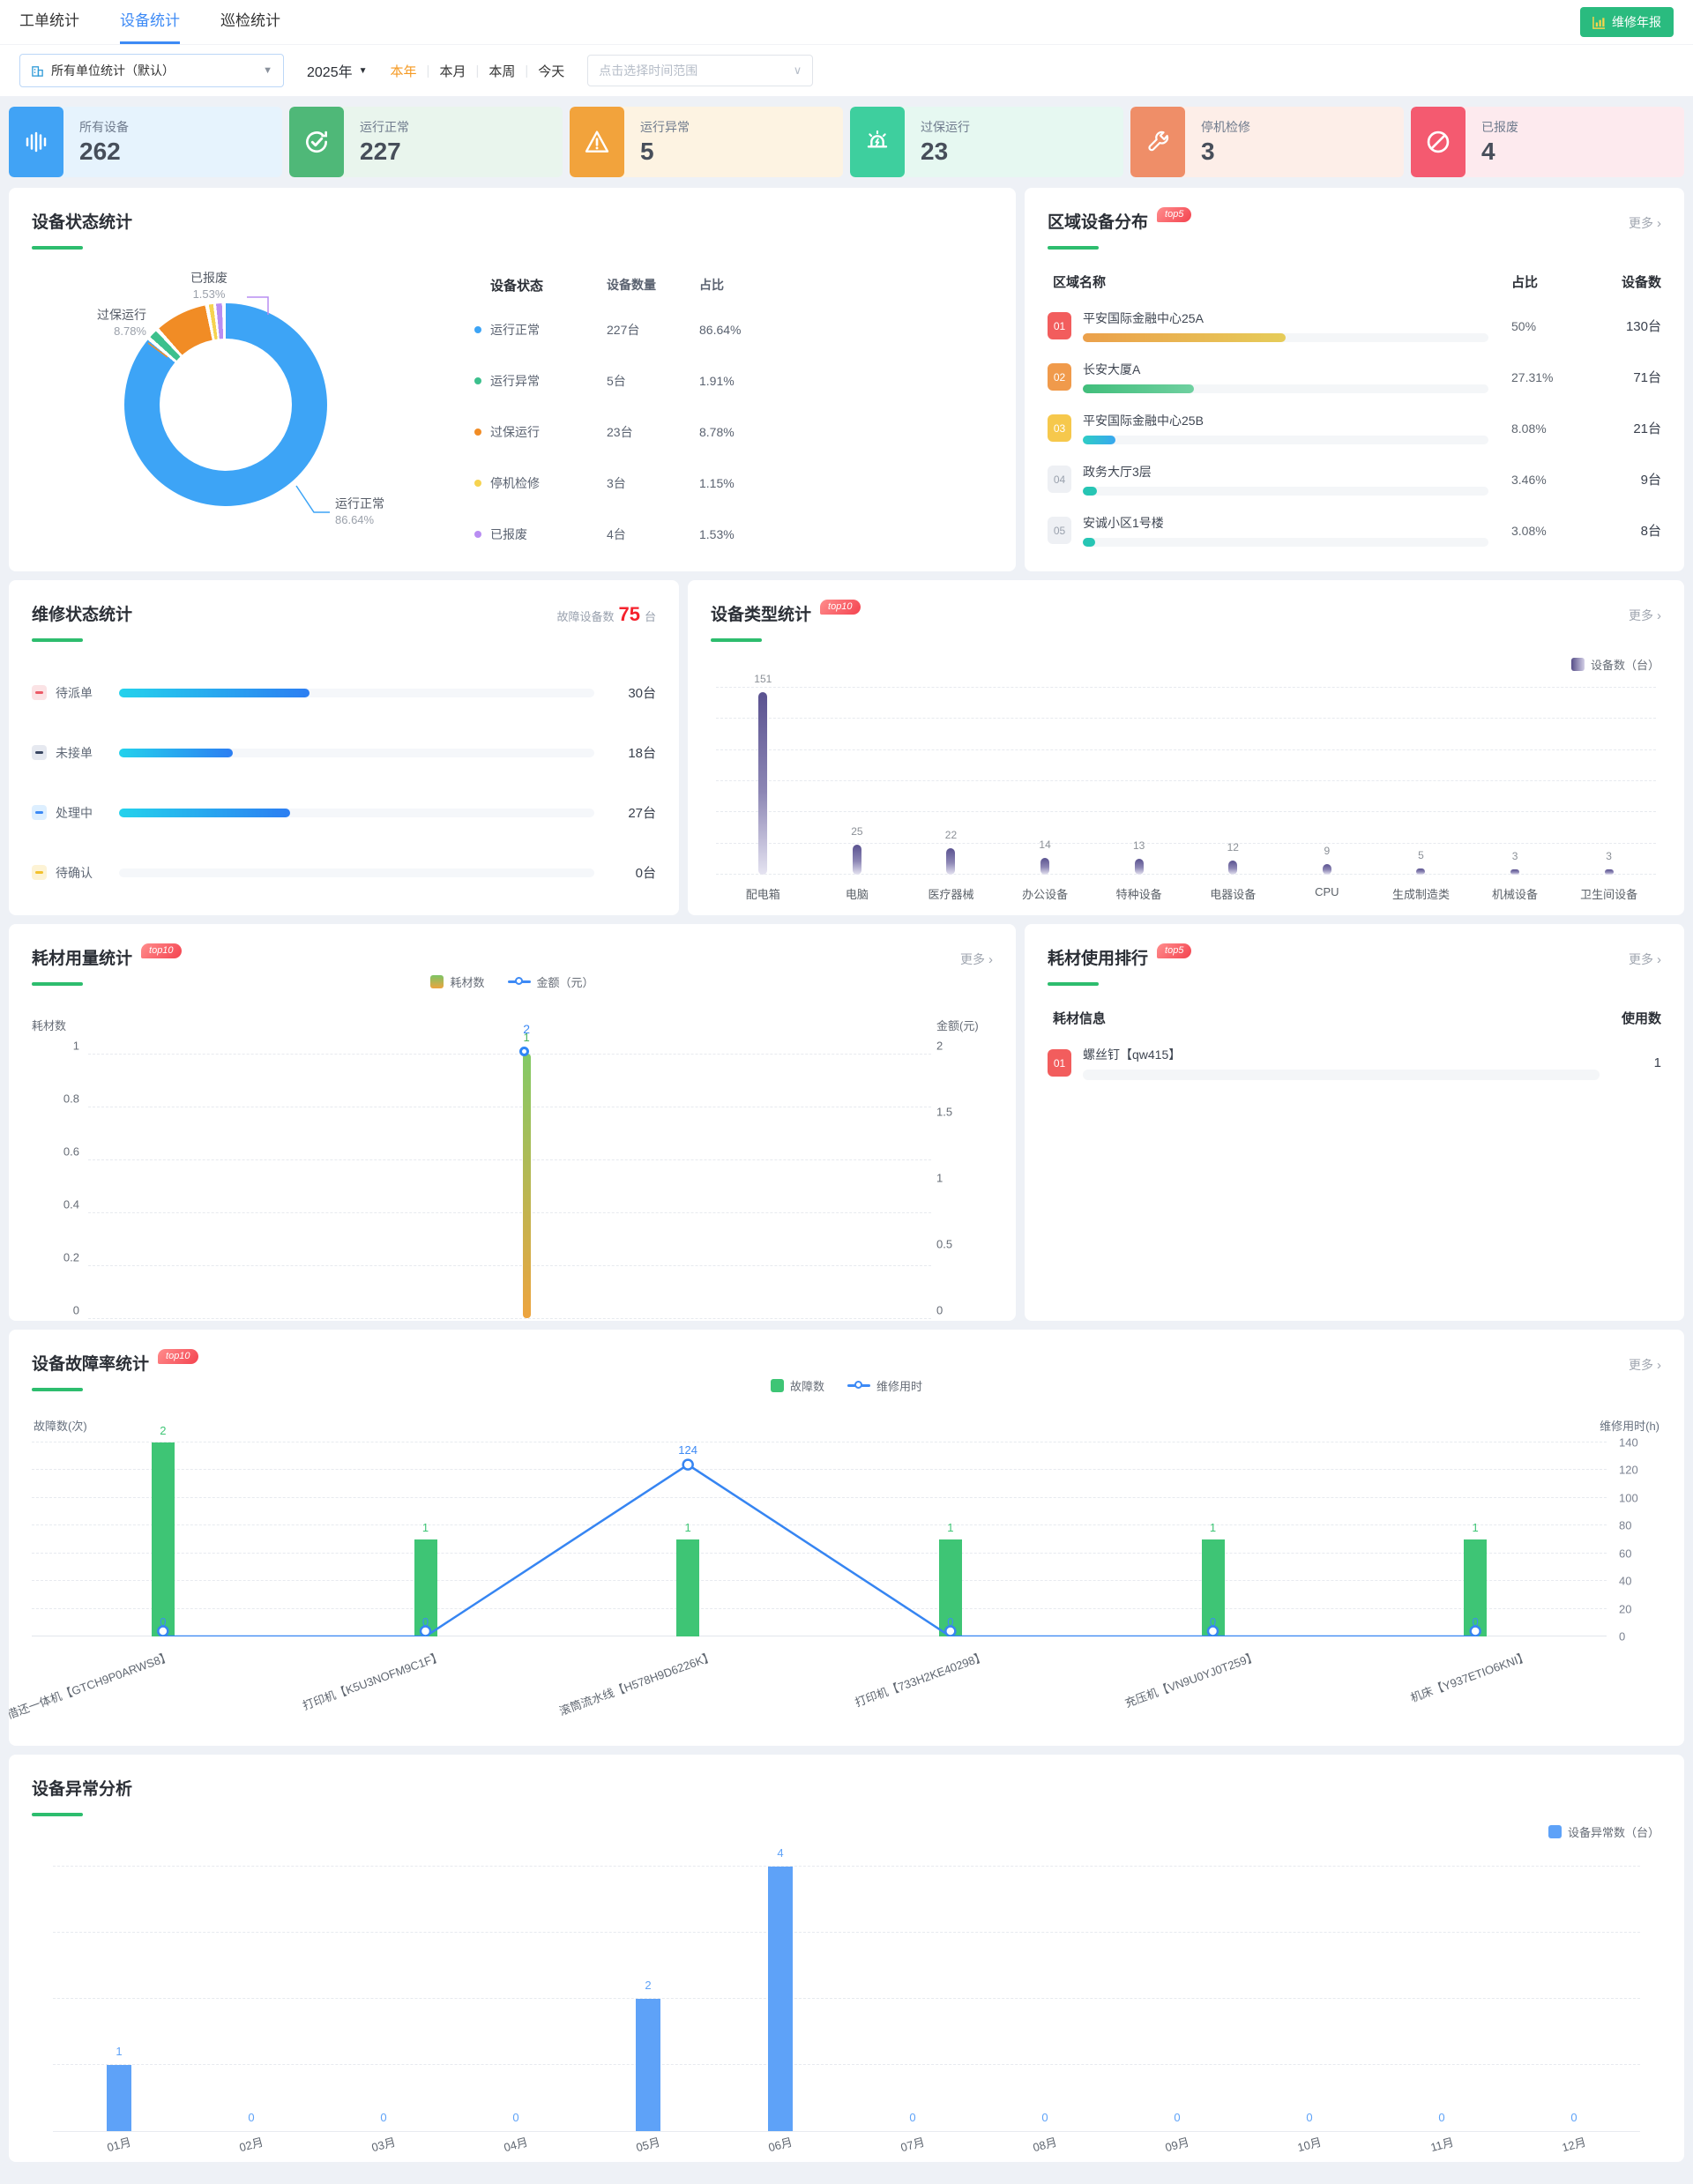 This screenshot has height=2184, width=1693. Describe the element at coordinates (39, 812) in the screenshot. I see `repair-status-icon` at that location.